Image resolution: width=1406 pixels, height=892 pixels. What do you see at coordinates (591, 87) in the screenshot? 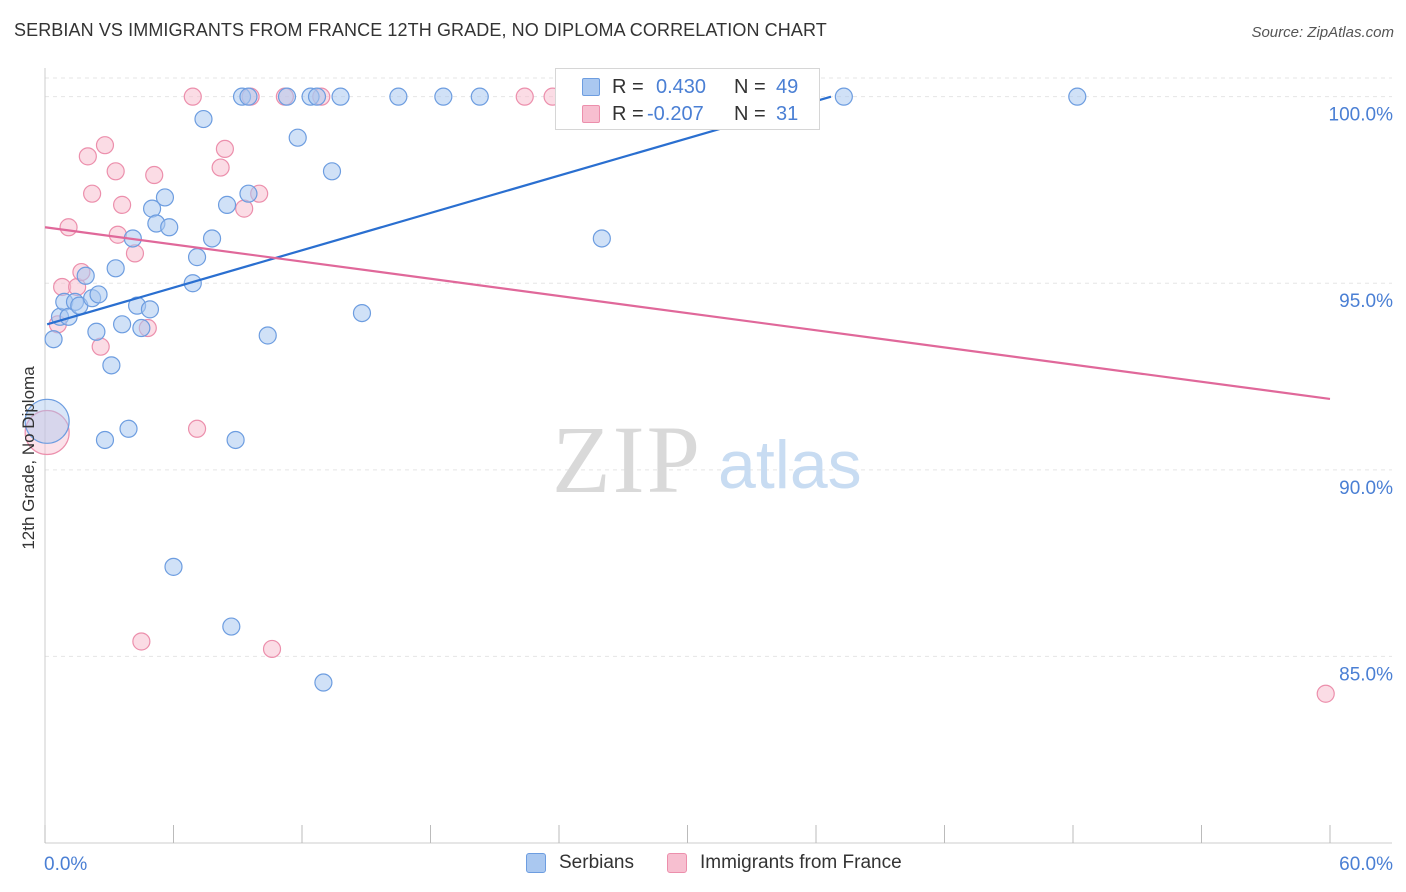
I see `serbians-swatch` at bounding box center [591, 87].